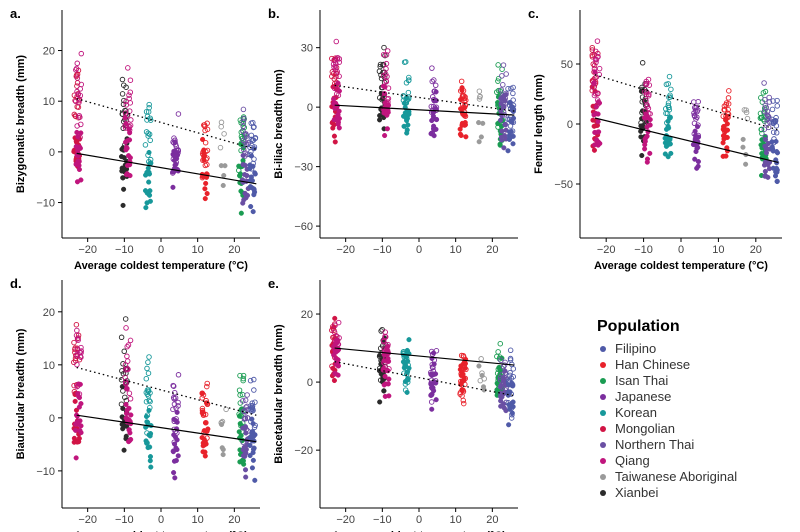 The image size is (800, 532). What do you see at coordinates (124, 520) in the screenshot?
I see `x-tick-label: −10` at bounding box center [124, 520].